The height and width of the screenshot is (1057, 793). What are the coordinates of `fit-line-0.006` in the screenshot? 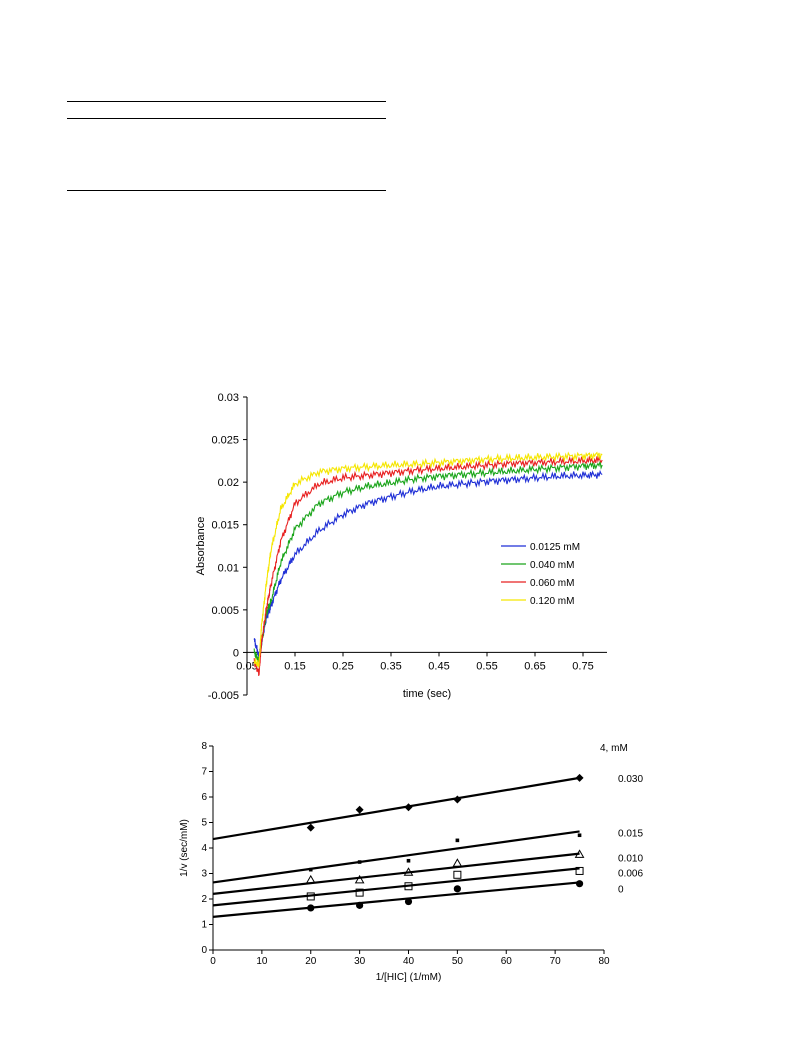 It's located at (396, 887).